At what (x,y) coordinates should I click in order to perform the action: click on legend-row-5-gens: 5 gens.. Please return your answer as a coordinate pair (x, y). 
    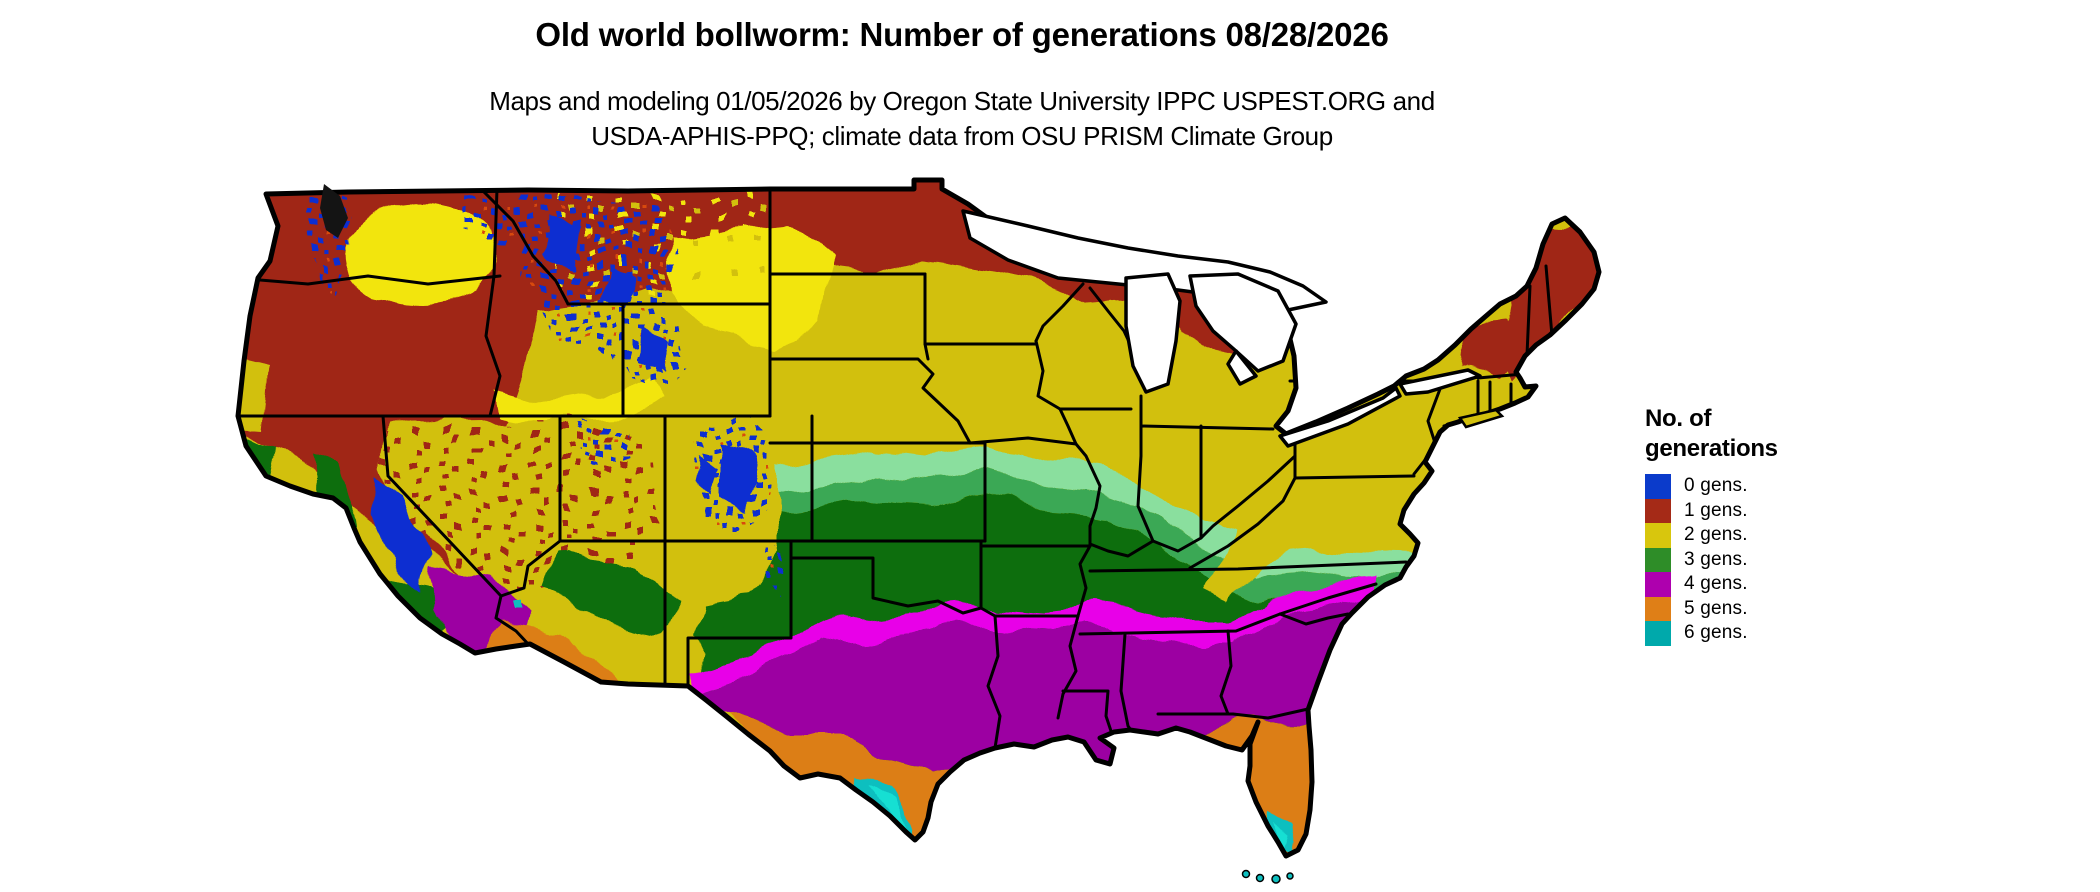
    Looking at the image, I should click on (1711, 608).